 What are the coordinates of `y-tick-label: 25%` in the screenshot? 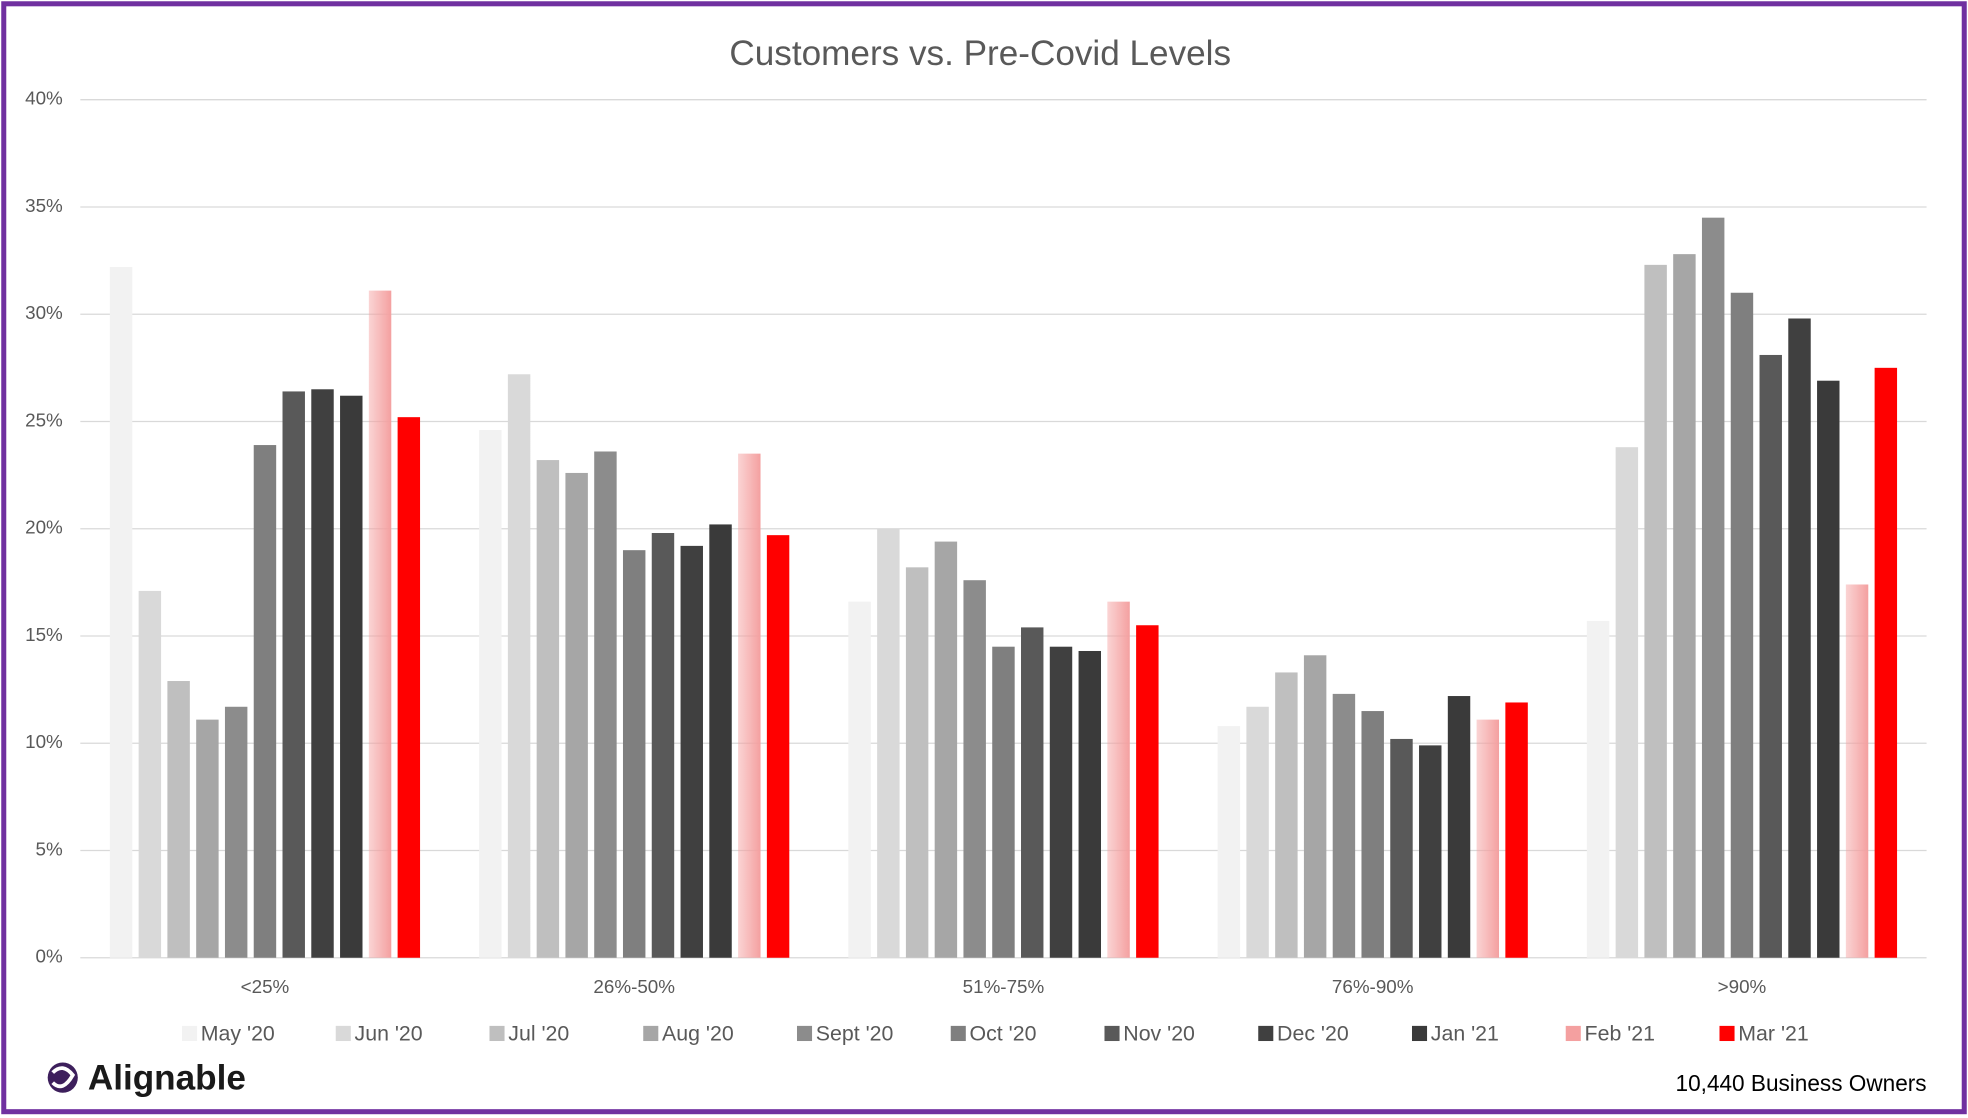 It's located at (44, 419).